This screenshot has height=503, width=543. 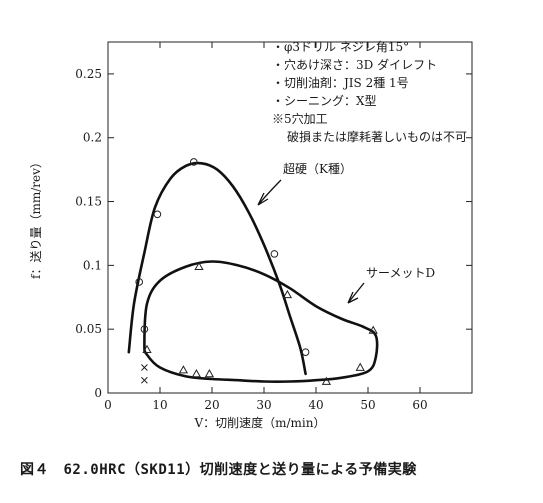 What do you see at coordinates (340, 82) in the screenshot?
I see `note-coolant: ・切削油剤：JIS 2種 1号` at bounding box center [340, 82].